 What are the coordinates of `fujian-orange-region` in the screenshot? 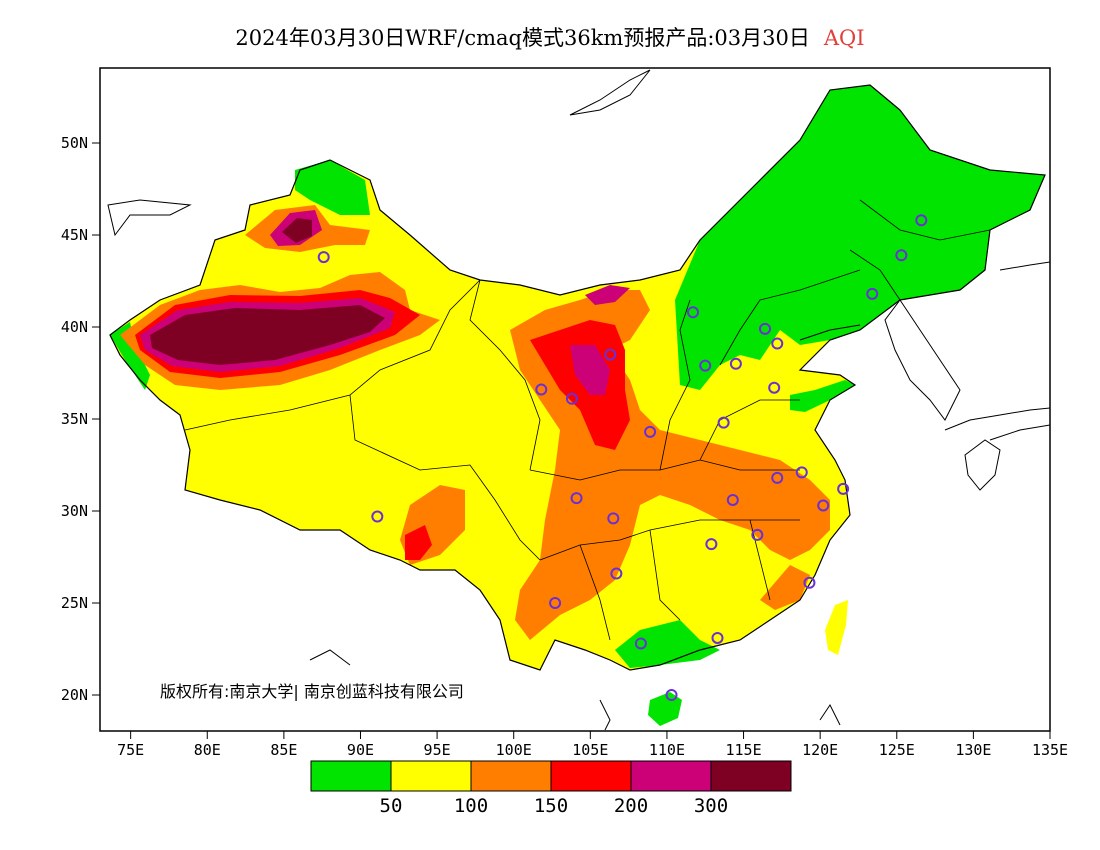 It's located at (785, 587).